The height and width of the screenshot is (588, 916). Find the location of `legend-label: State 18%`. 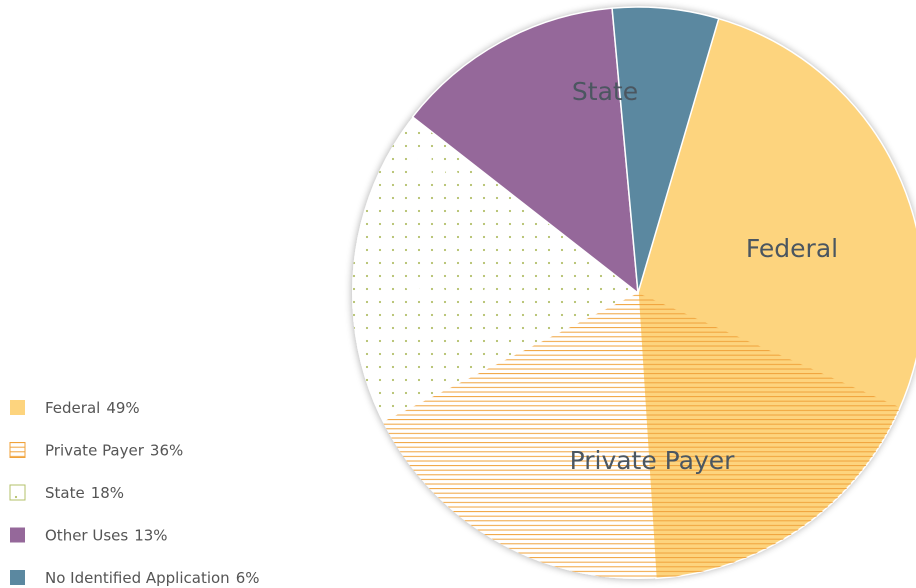

legend-label: State 18% is located at coordinates (84, 493).